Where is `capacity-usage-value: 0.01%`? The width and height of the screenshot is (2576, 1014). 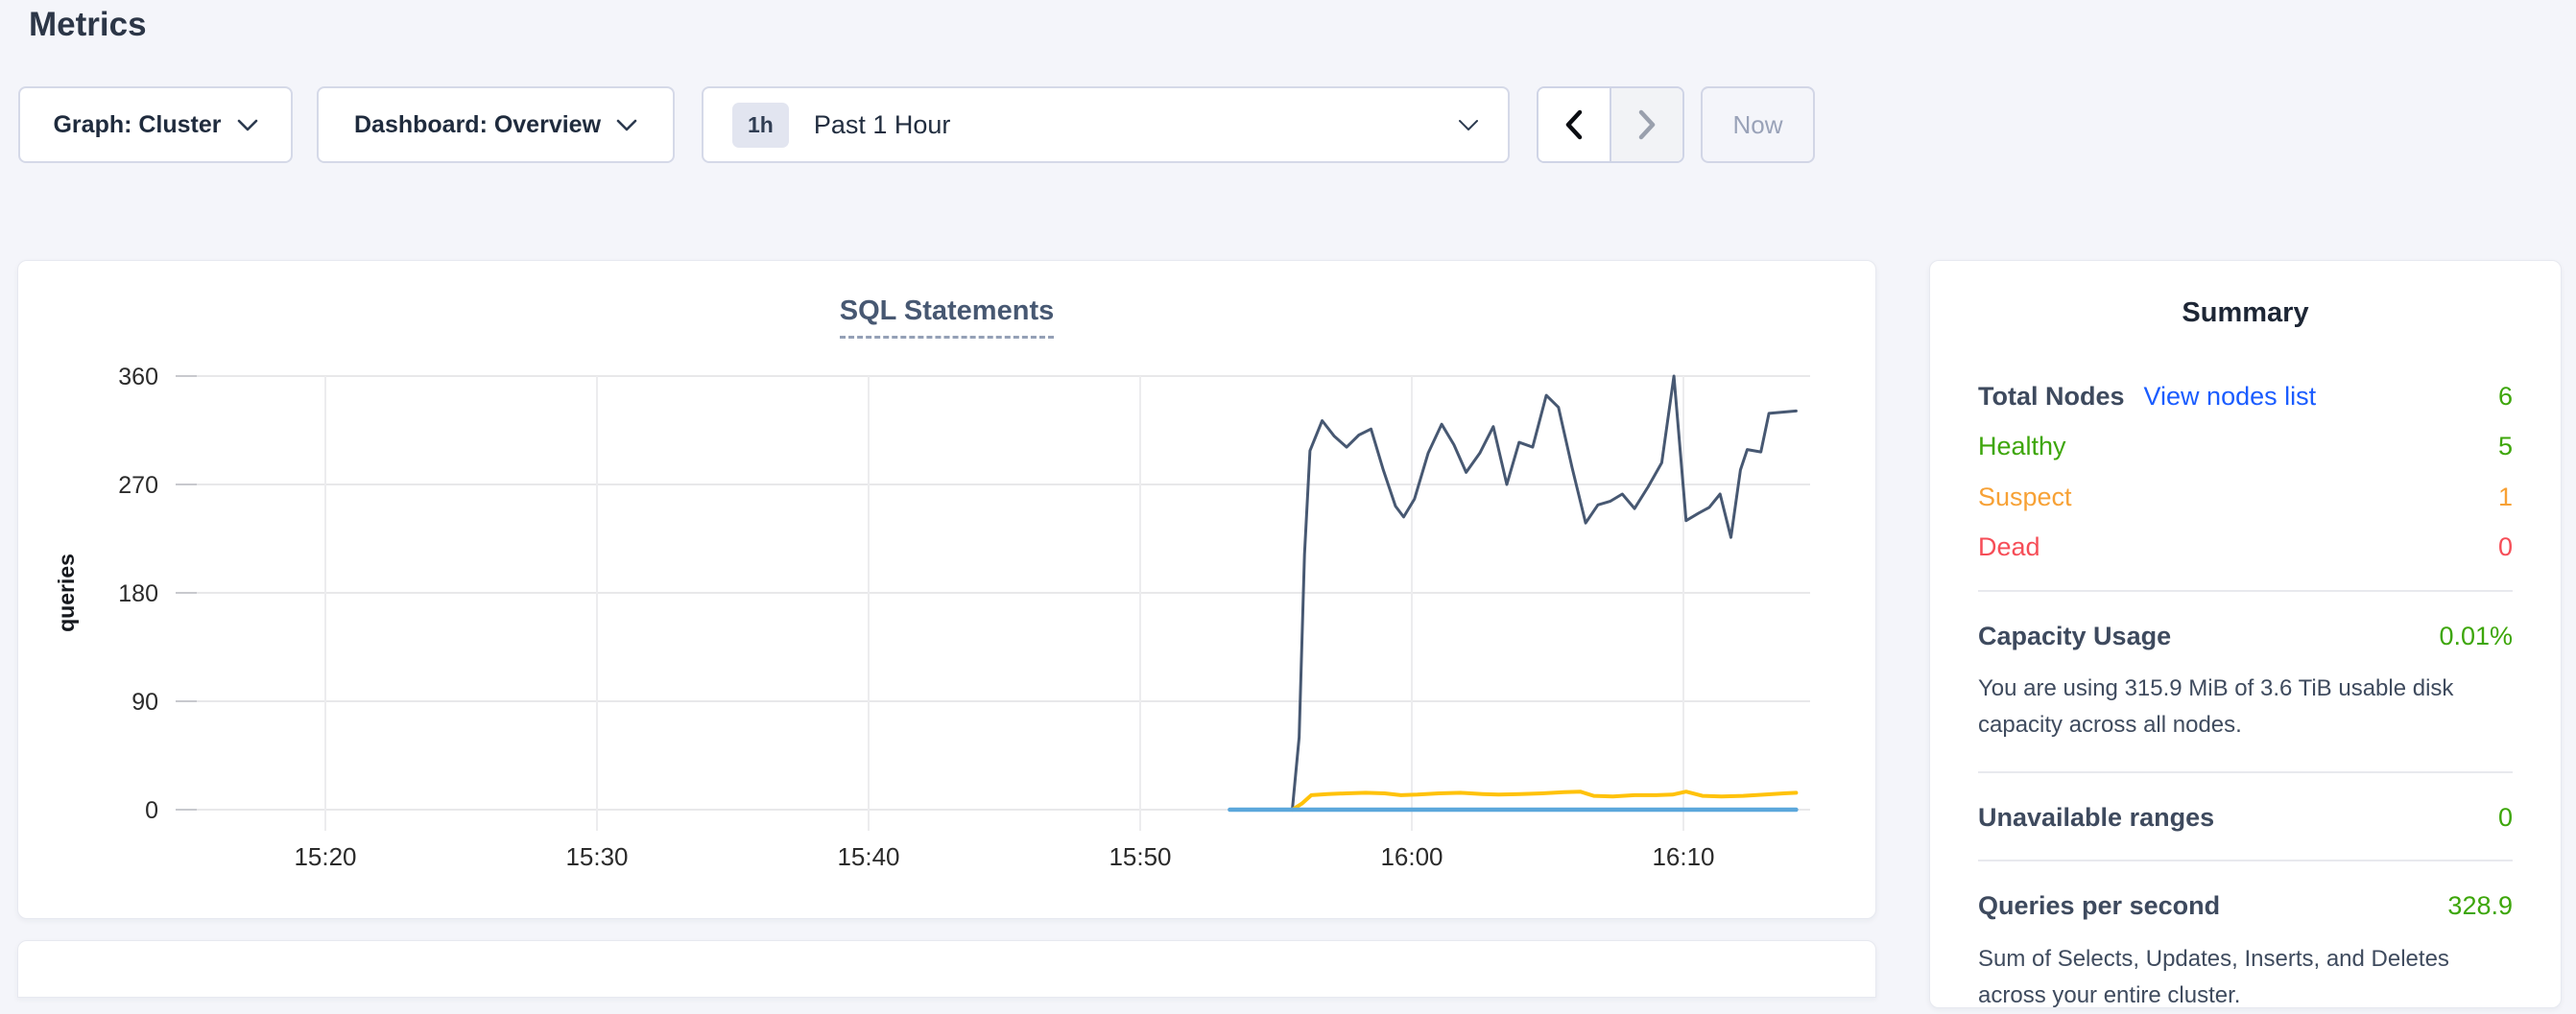
capacity-usage-value: 0.01% is located at coordinates (2476, 635).